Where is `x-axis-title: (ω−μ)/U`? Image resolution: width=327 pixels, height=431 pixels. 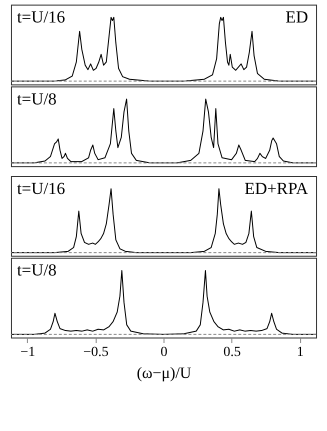 x-axis-title: (ω−μ)/U is located at coordinates (164, 373).